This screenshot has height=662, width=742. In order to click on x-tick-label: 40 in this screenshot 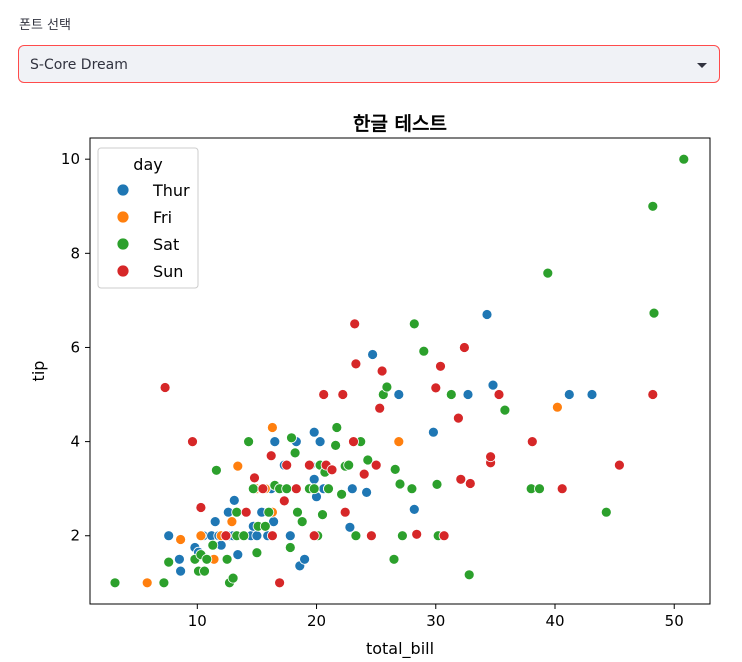, I will do `click(554, 621)`.